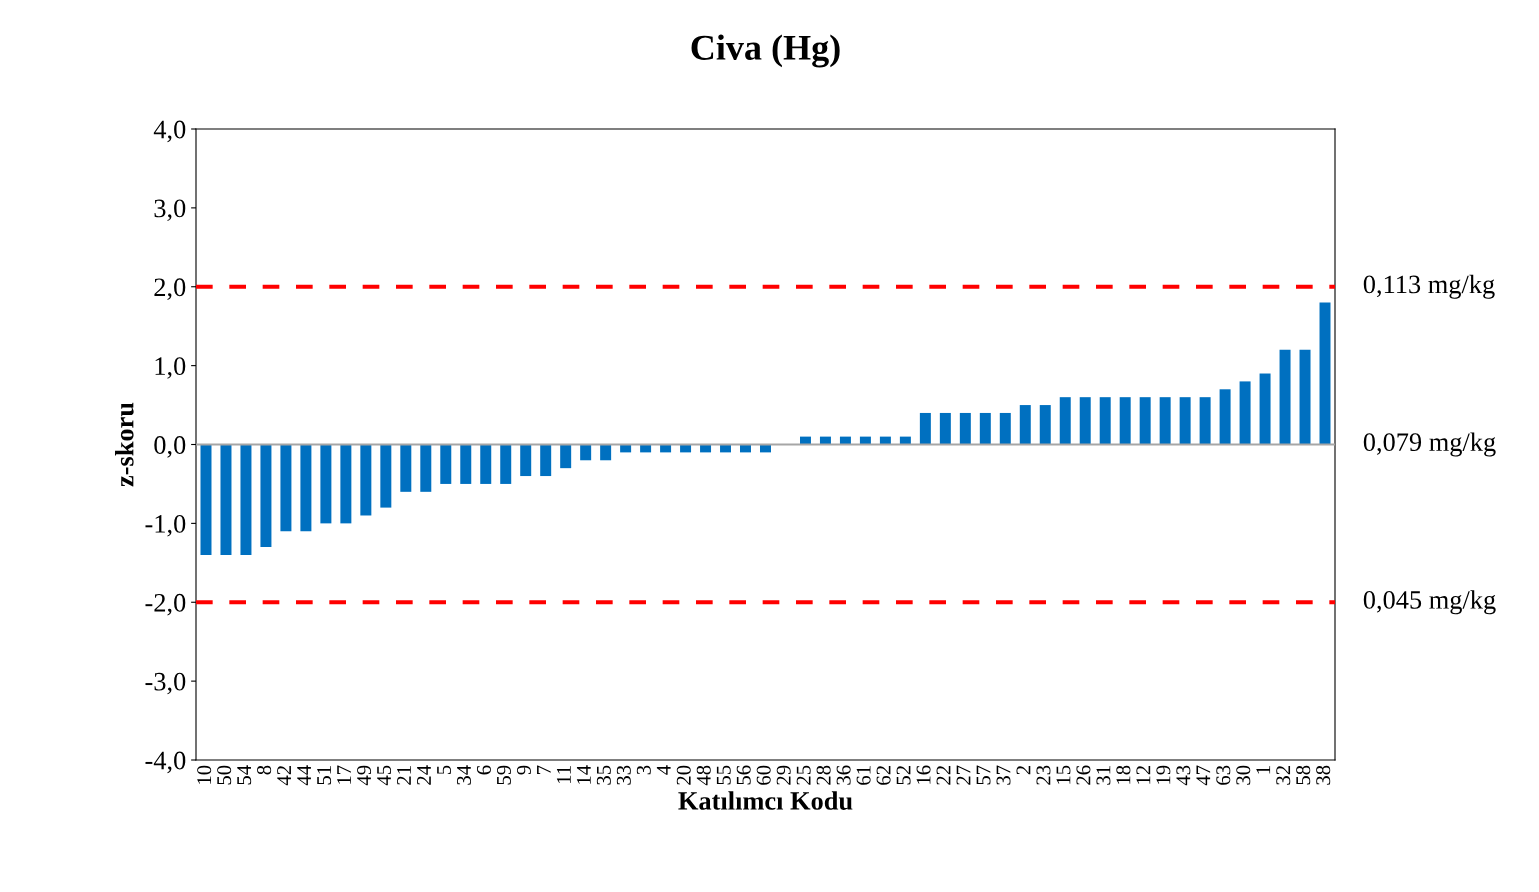  What do you see at coordinates (324, 775) in the screenshot?
I see `x-tick-label: 51` at bounding box center [324, 775].